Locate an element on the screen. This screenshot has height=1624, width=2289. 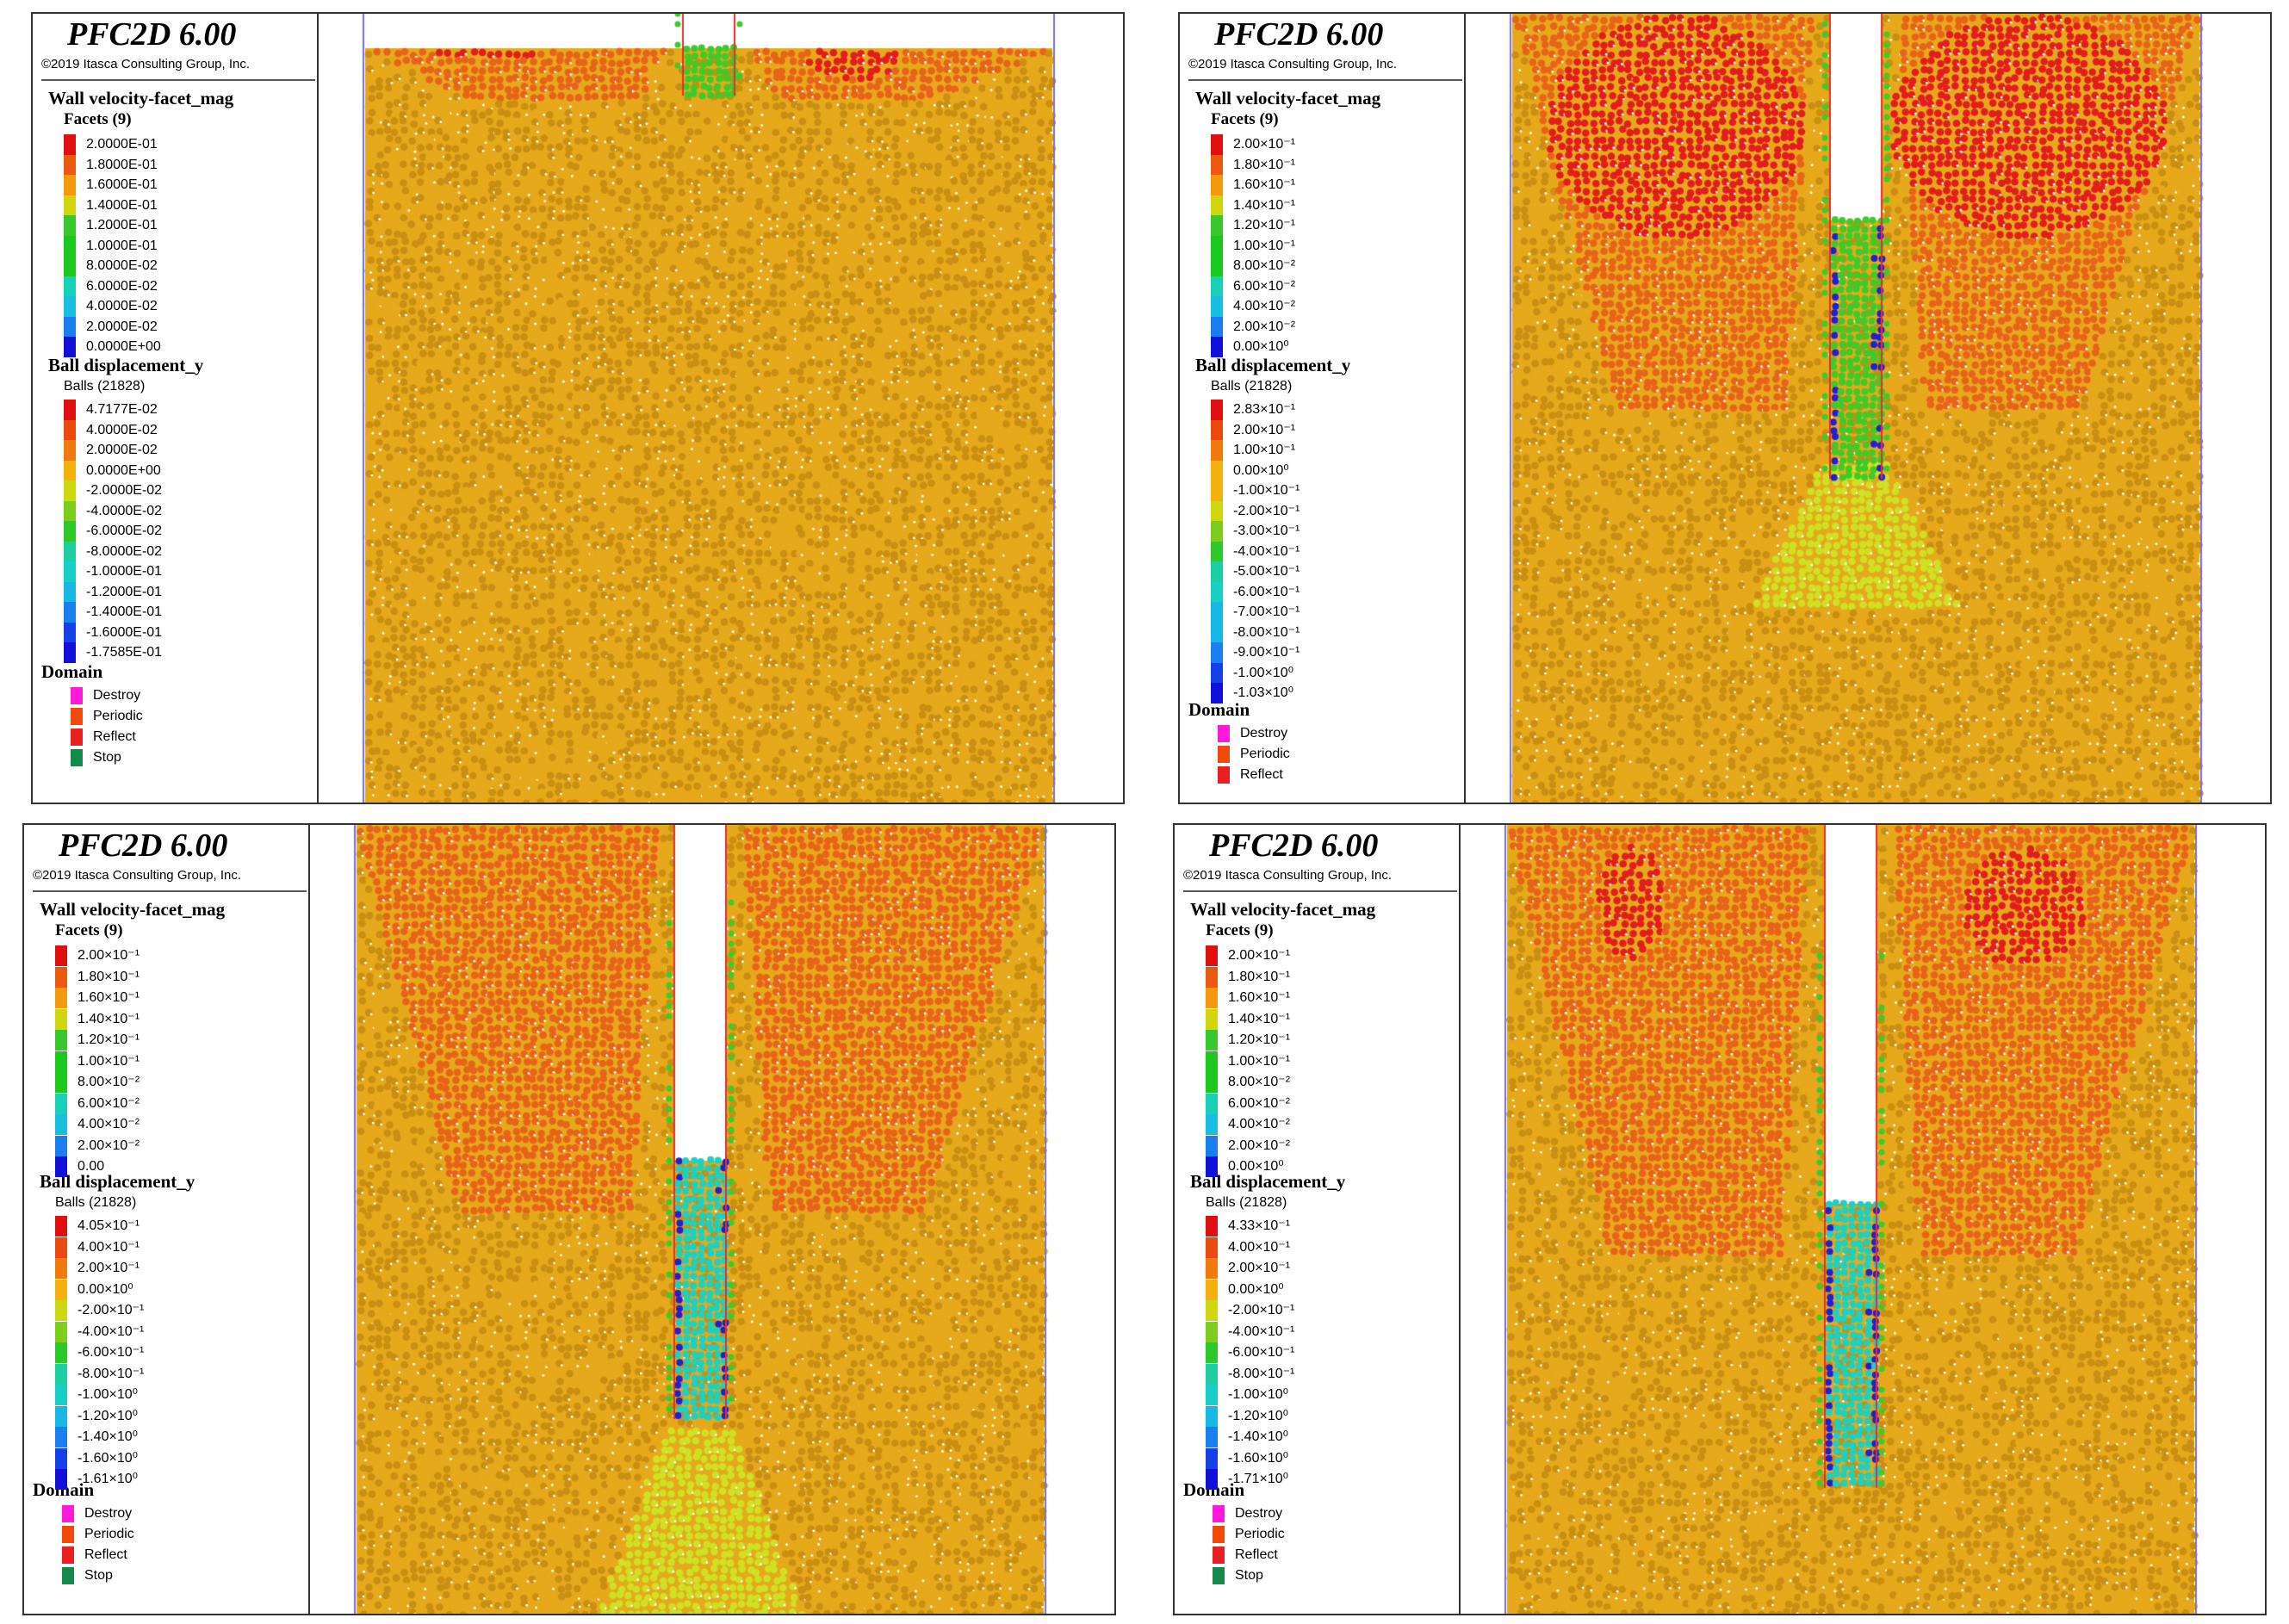
wall-colorbar-row: 2.0000E-01 is located at coordinates (111, 144).